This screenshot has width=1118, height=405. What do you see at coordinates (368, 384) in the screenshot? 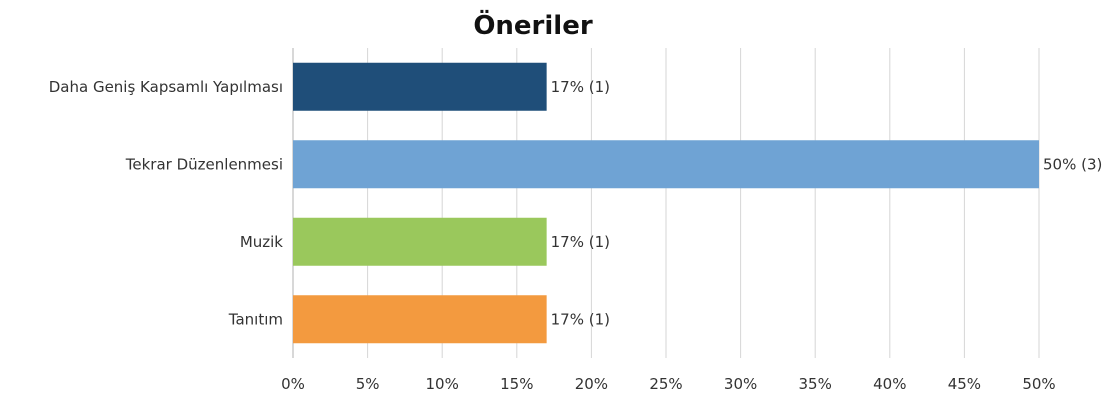
I see `x-tick-label: 5%` at bounding box center [368, 384].